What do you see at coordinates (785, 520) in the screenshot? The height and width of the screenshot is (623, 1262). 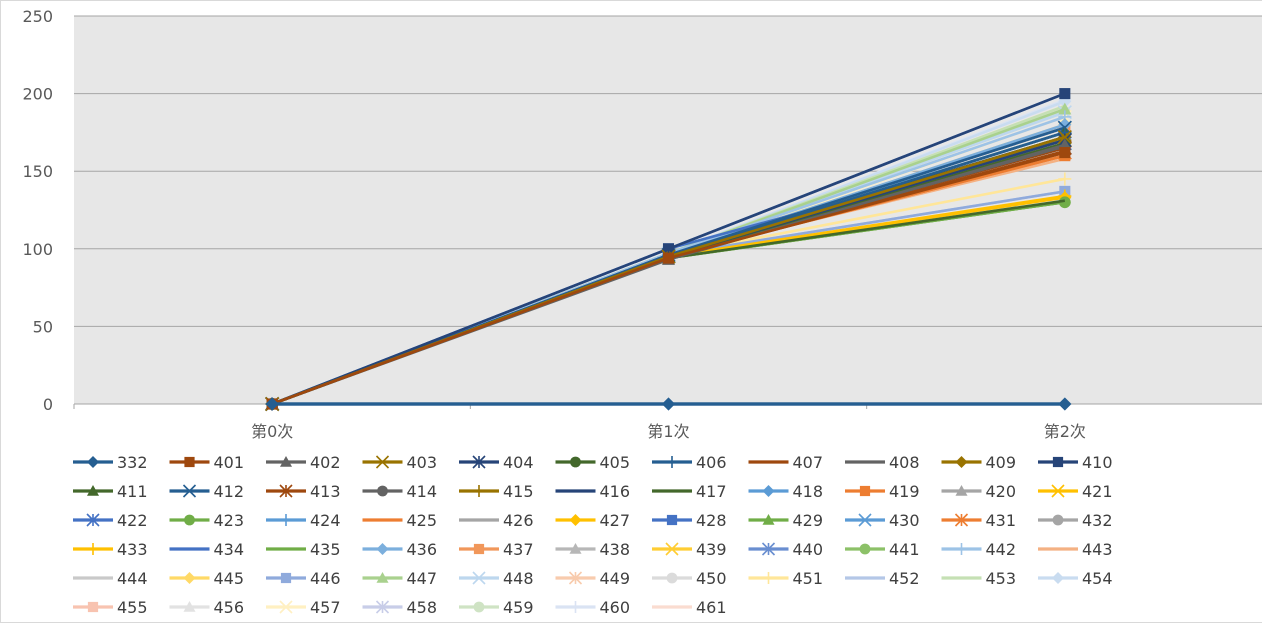 I see `legend-item: 429` at bounding box center [785, 520].